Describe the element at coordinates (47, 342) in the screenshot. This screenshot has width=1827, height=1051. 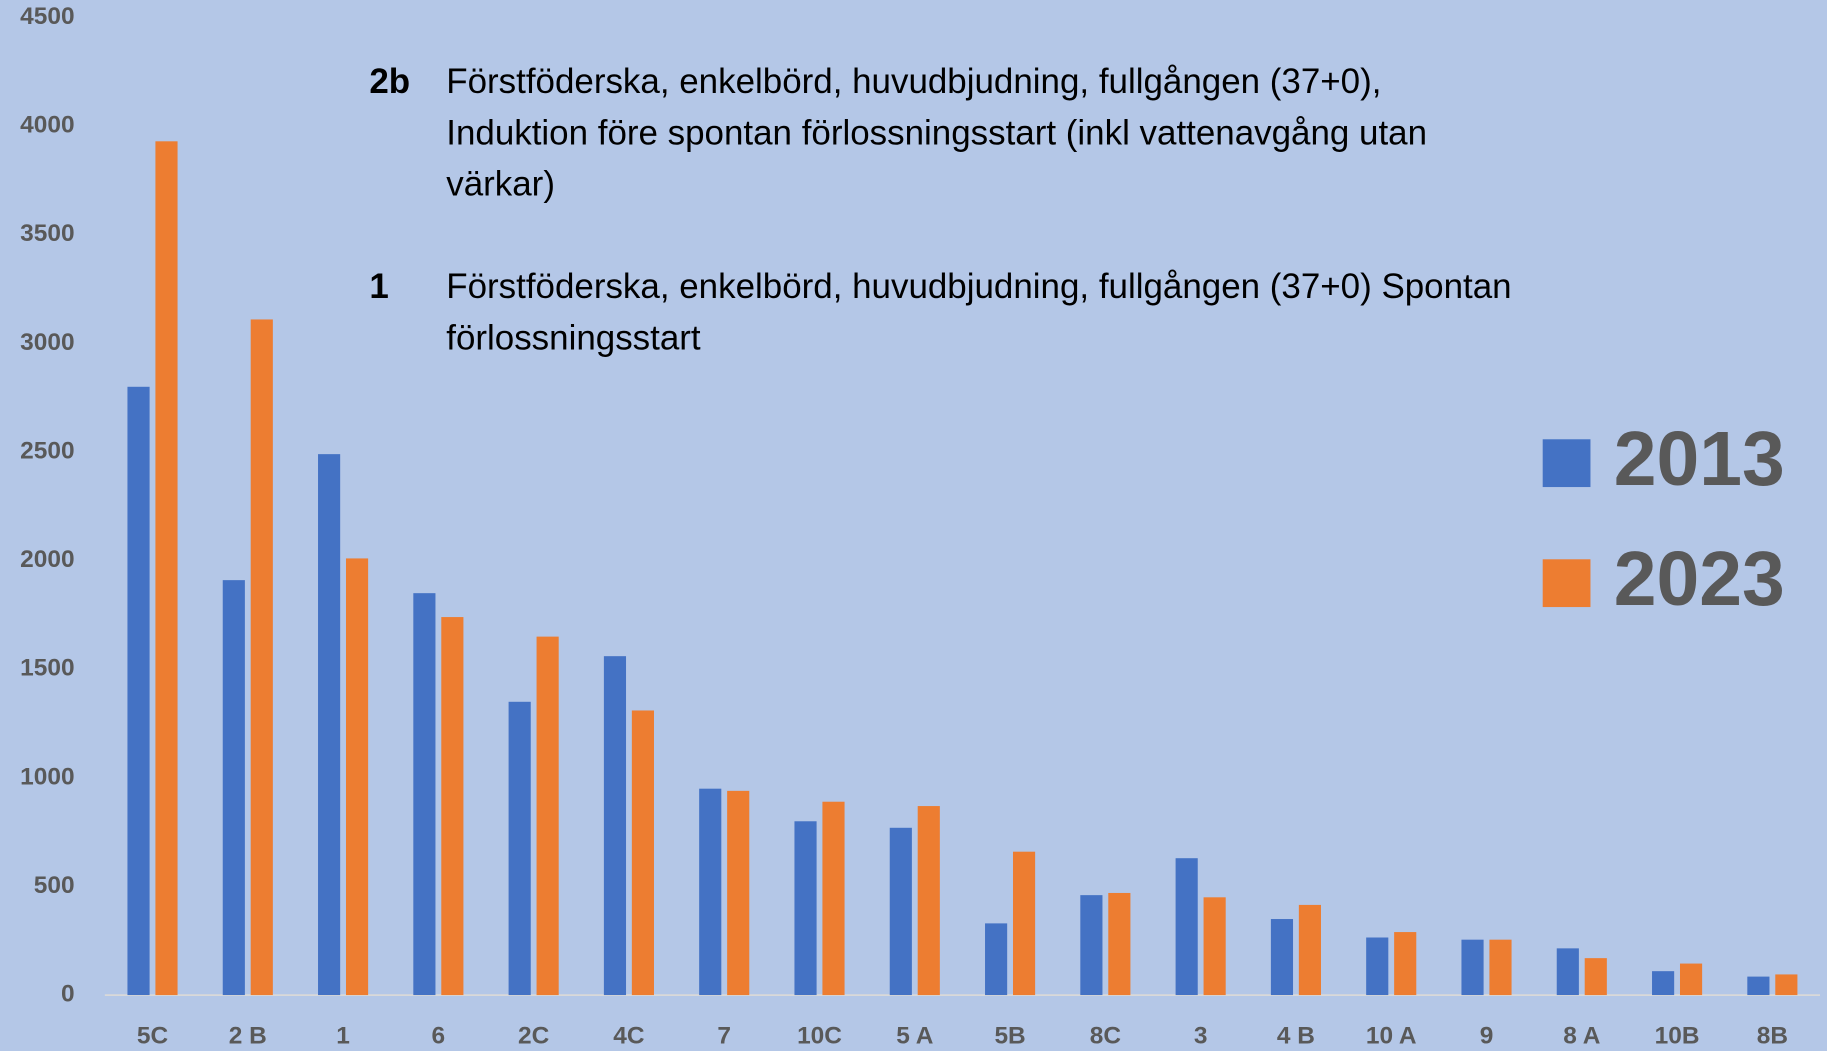
I see `y-tick-label: 3000` at that location.